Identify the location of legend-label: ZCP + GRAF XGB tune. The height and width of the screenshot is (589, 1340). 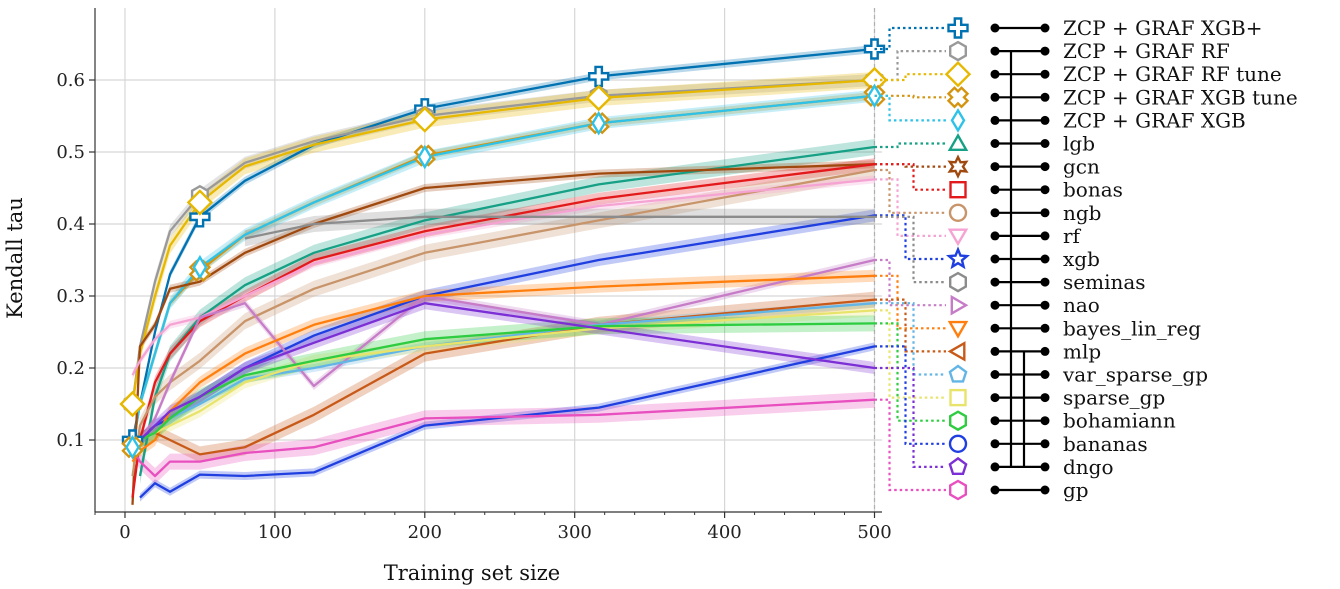
(1180, 97).